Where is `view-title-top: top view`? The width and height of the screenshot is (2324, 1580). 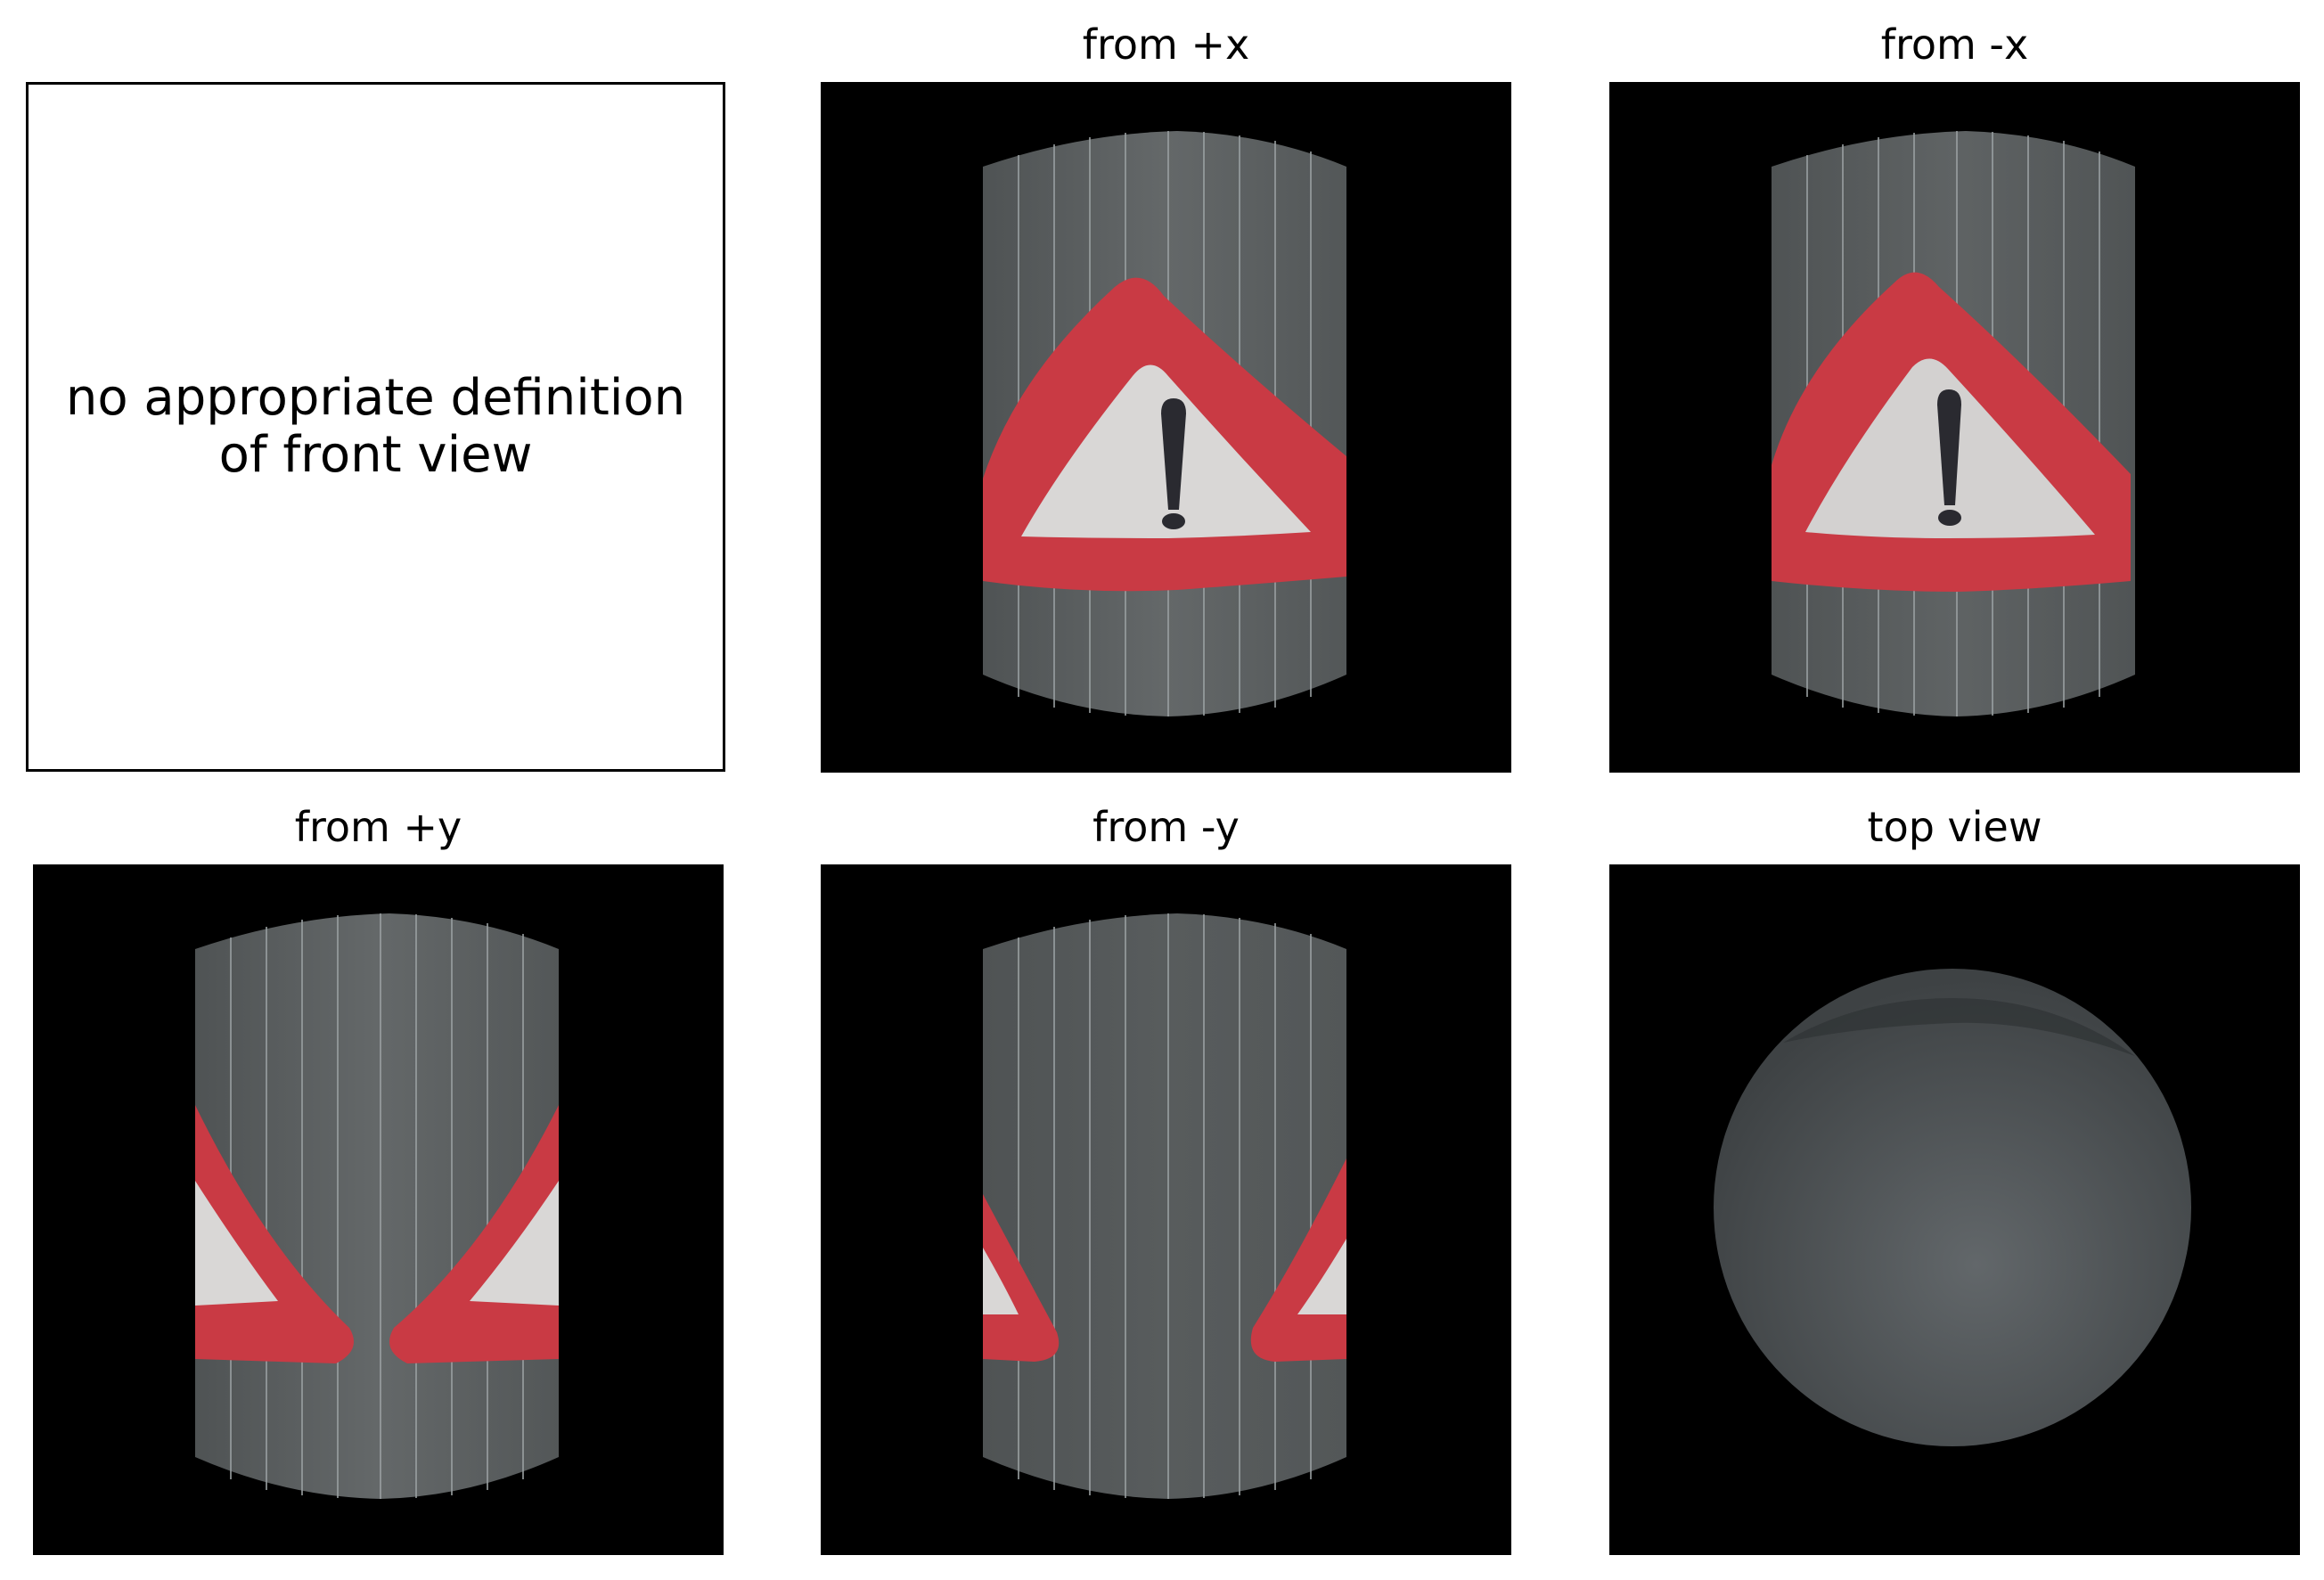 view-title-top: top view is located at coordinates (1954, 827).